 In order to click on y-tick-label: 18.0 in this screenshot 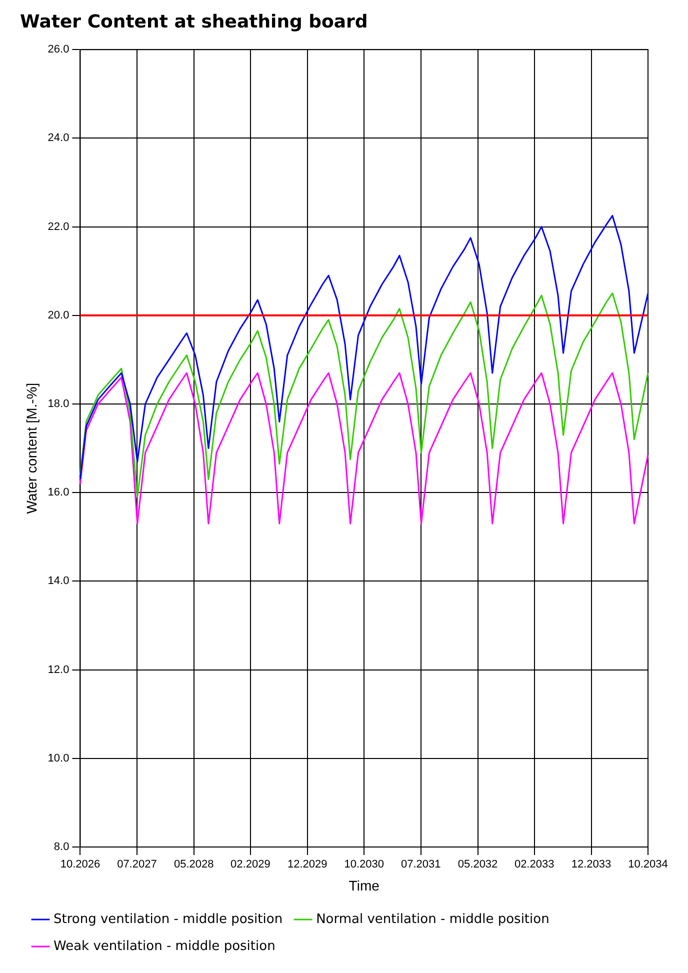, I will do `click(59, 404)`.